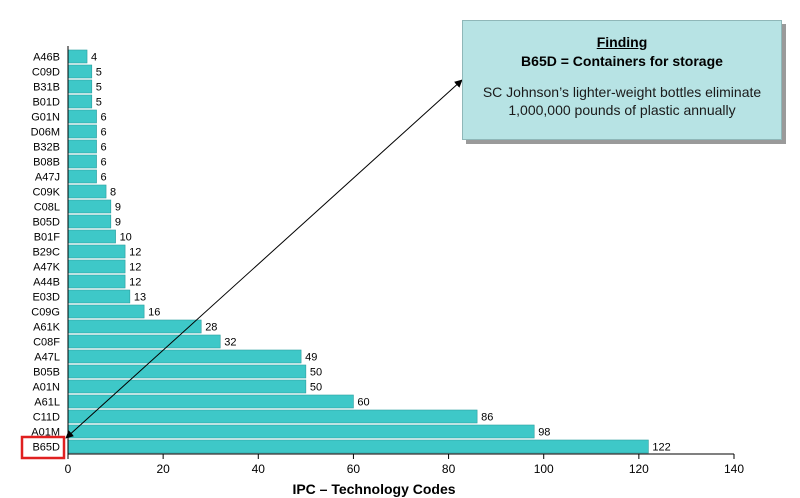 This screenshot has width=800, height=498. What do you see at coordinates (46, 148) in the screenshot?
I see `category-label-b32b: B32B` at bounding box center [46, 148].